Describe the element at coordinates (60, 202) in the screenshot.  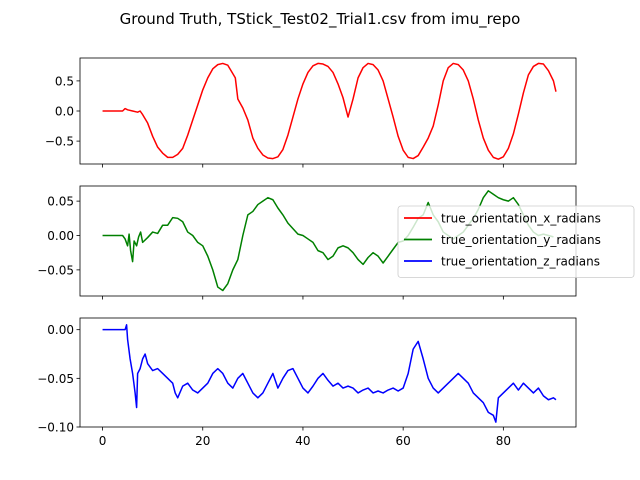
I see `y-tick-label: 0.05` at that location.